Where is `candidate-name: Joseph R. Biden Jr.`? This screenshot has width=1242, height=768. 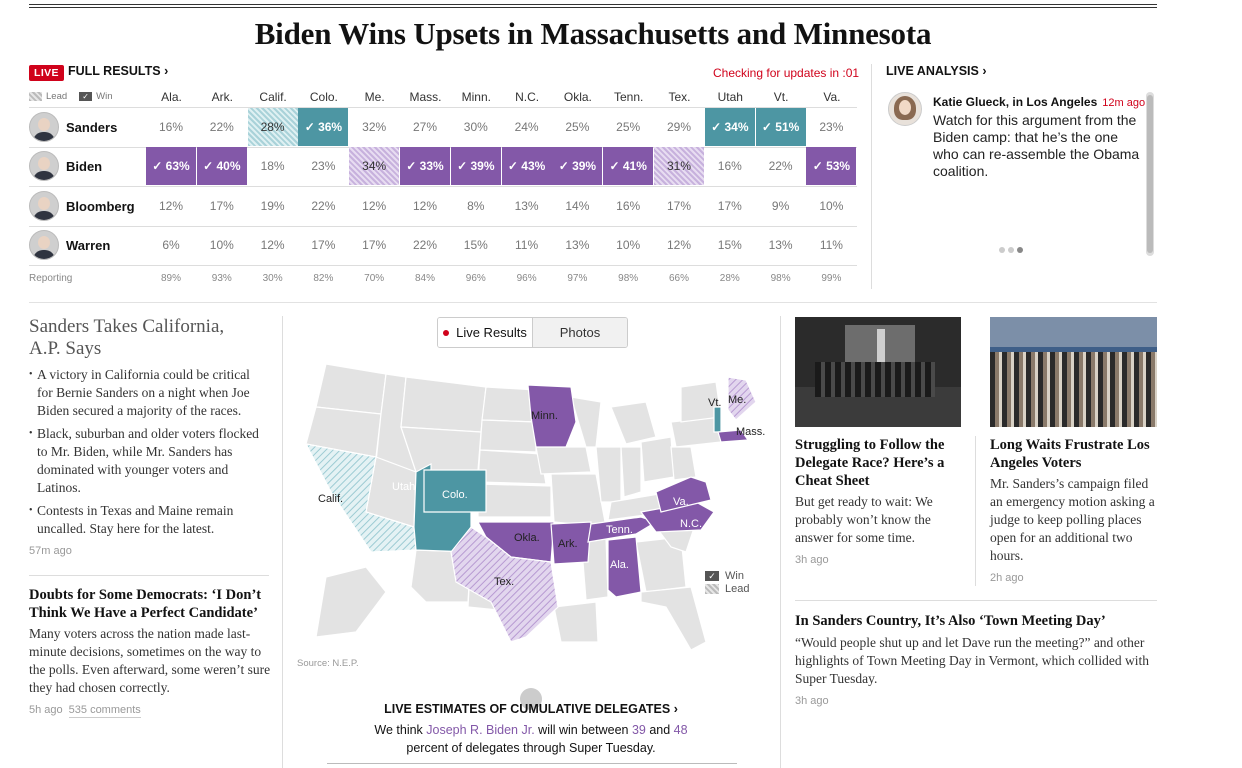 candidate-name: Joseph R. Biden Jr. is located at coordinates (480, 730).